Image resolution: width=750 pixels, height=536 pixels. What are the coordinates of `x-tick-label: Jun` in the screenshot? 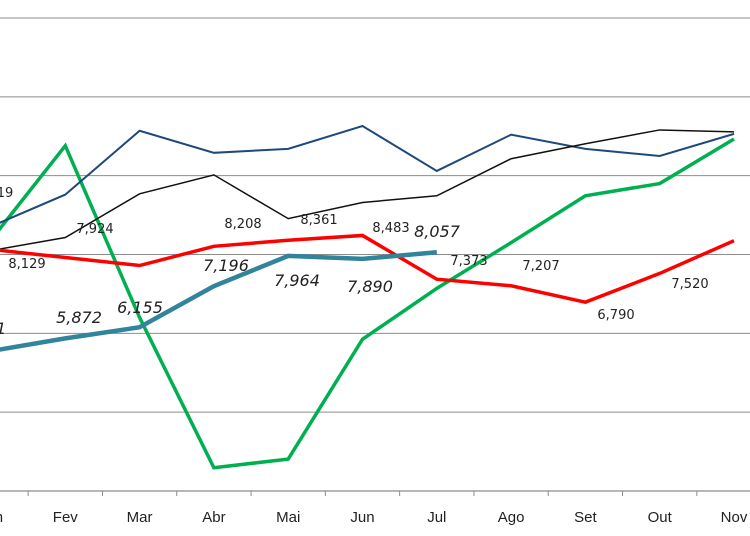 It's located at (362, 517).